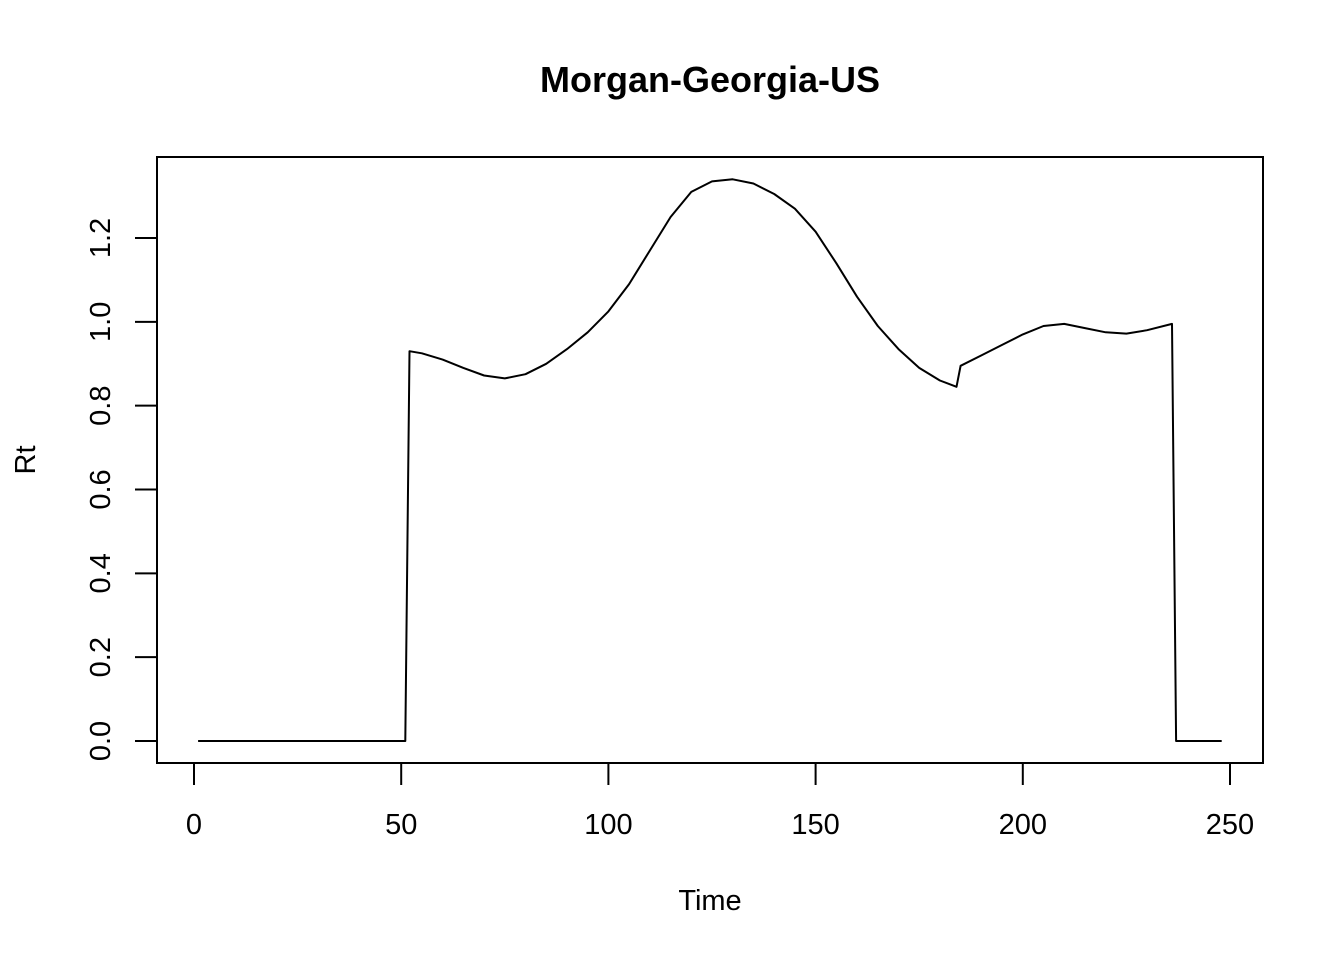 The image size is (1344, 960). I want to click on x-tick-label: 200, so click(1023, 825).